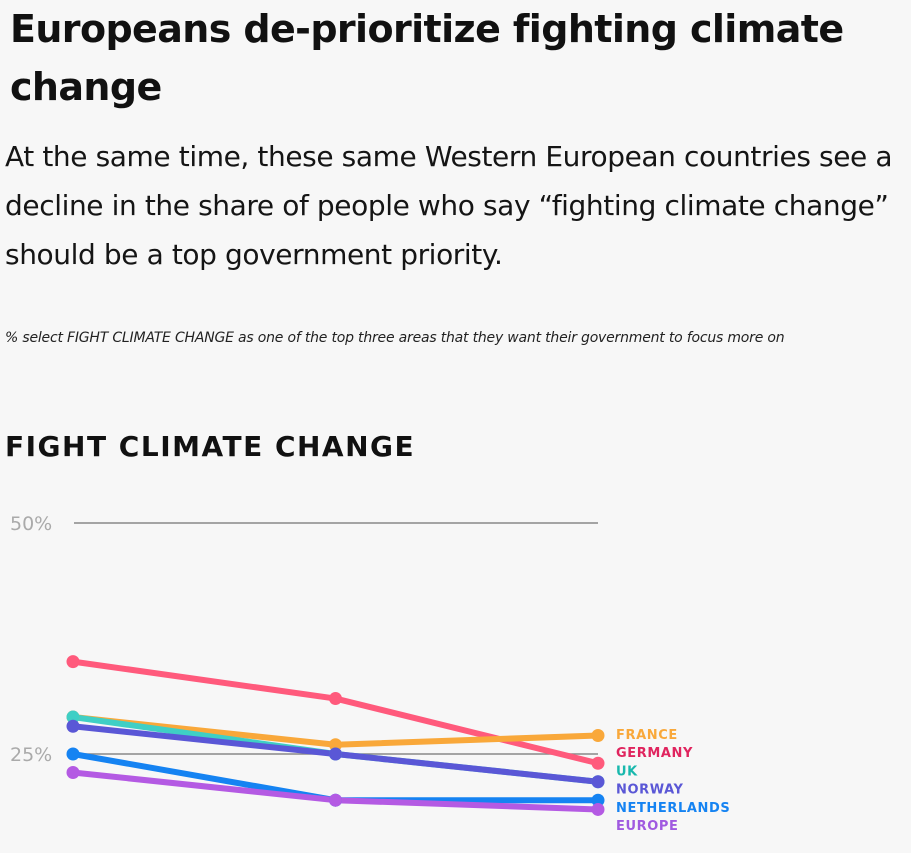 The width and height of the screenshot is (911, 853). What do you see at coordinates (647, 826) in the screenshot?
I see `series-label-europe: EUROPE` at bounding box center [647, 826].